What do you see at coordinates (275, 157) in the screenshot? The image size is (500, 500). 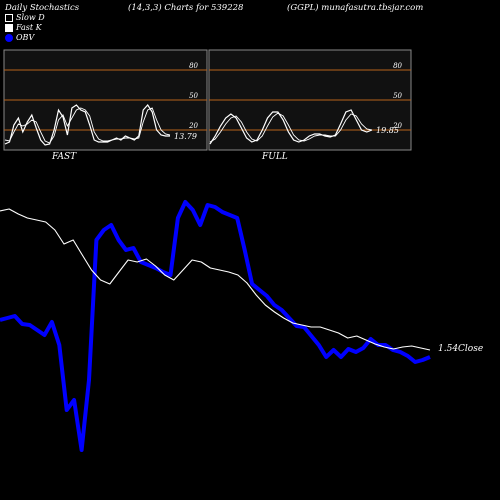 I see `full-panel-title: FULL` at bounding box center [275, 157].